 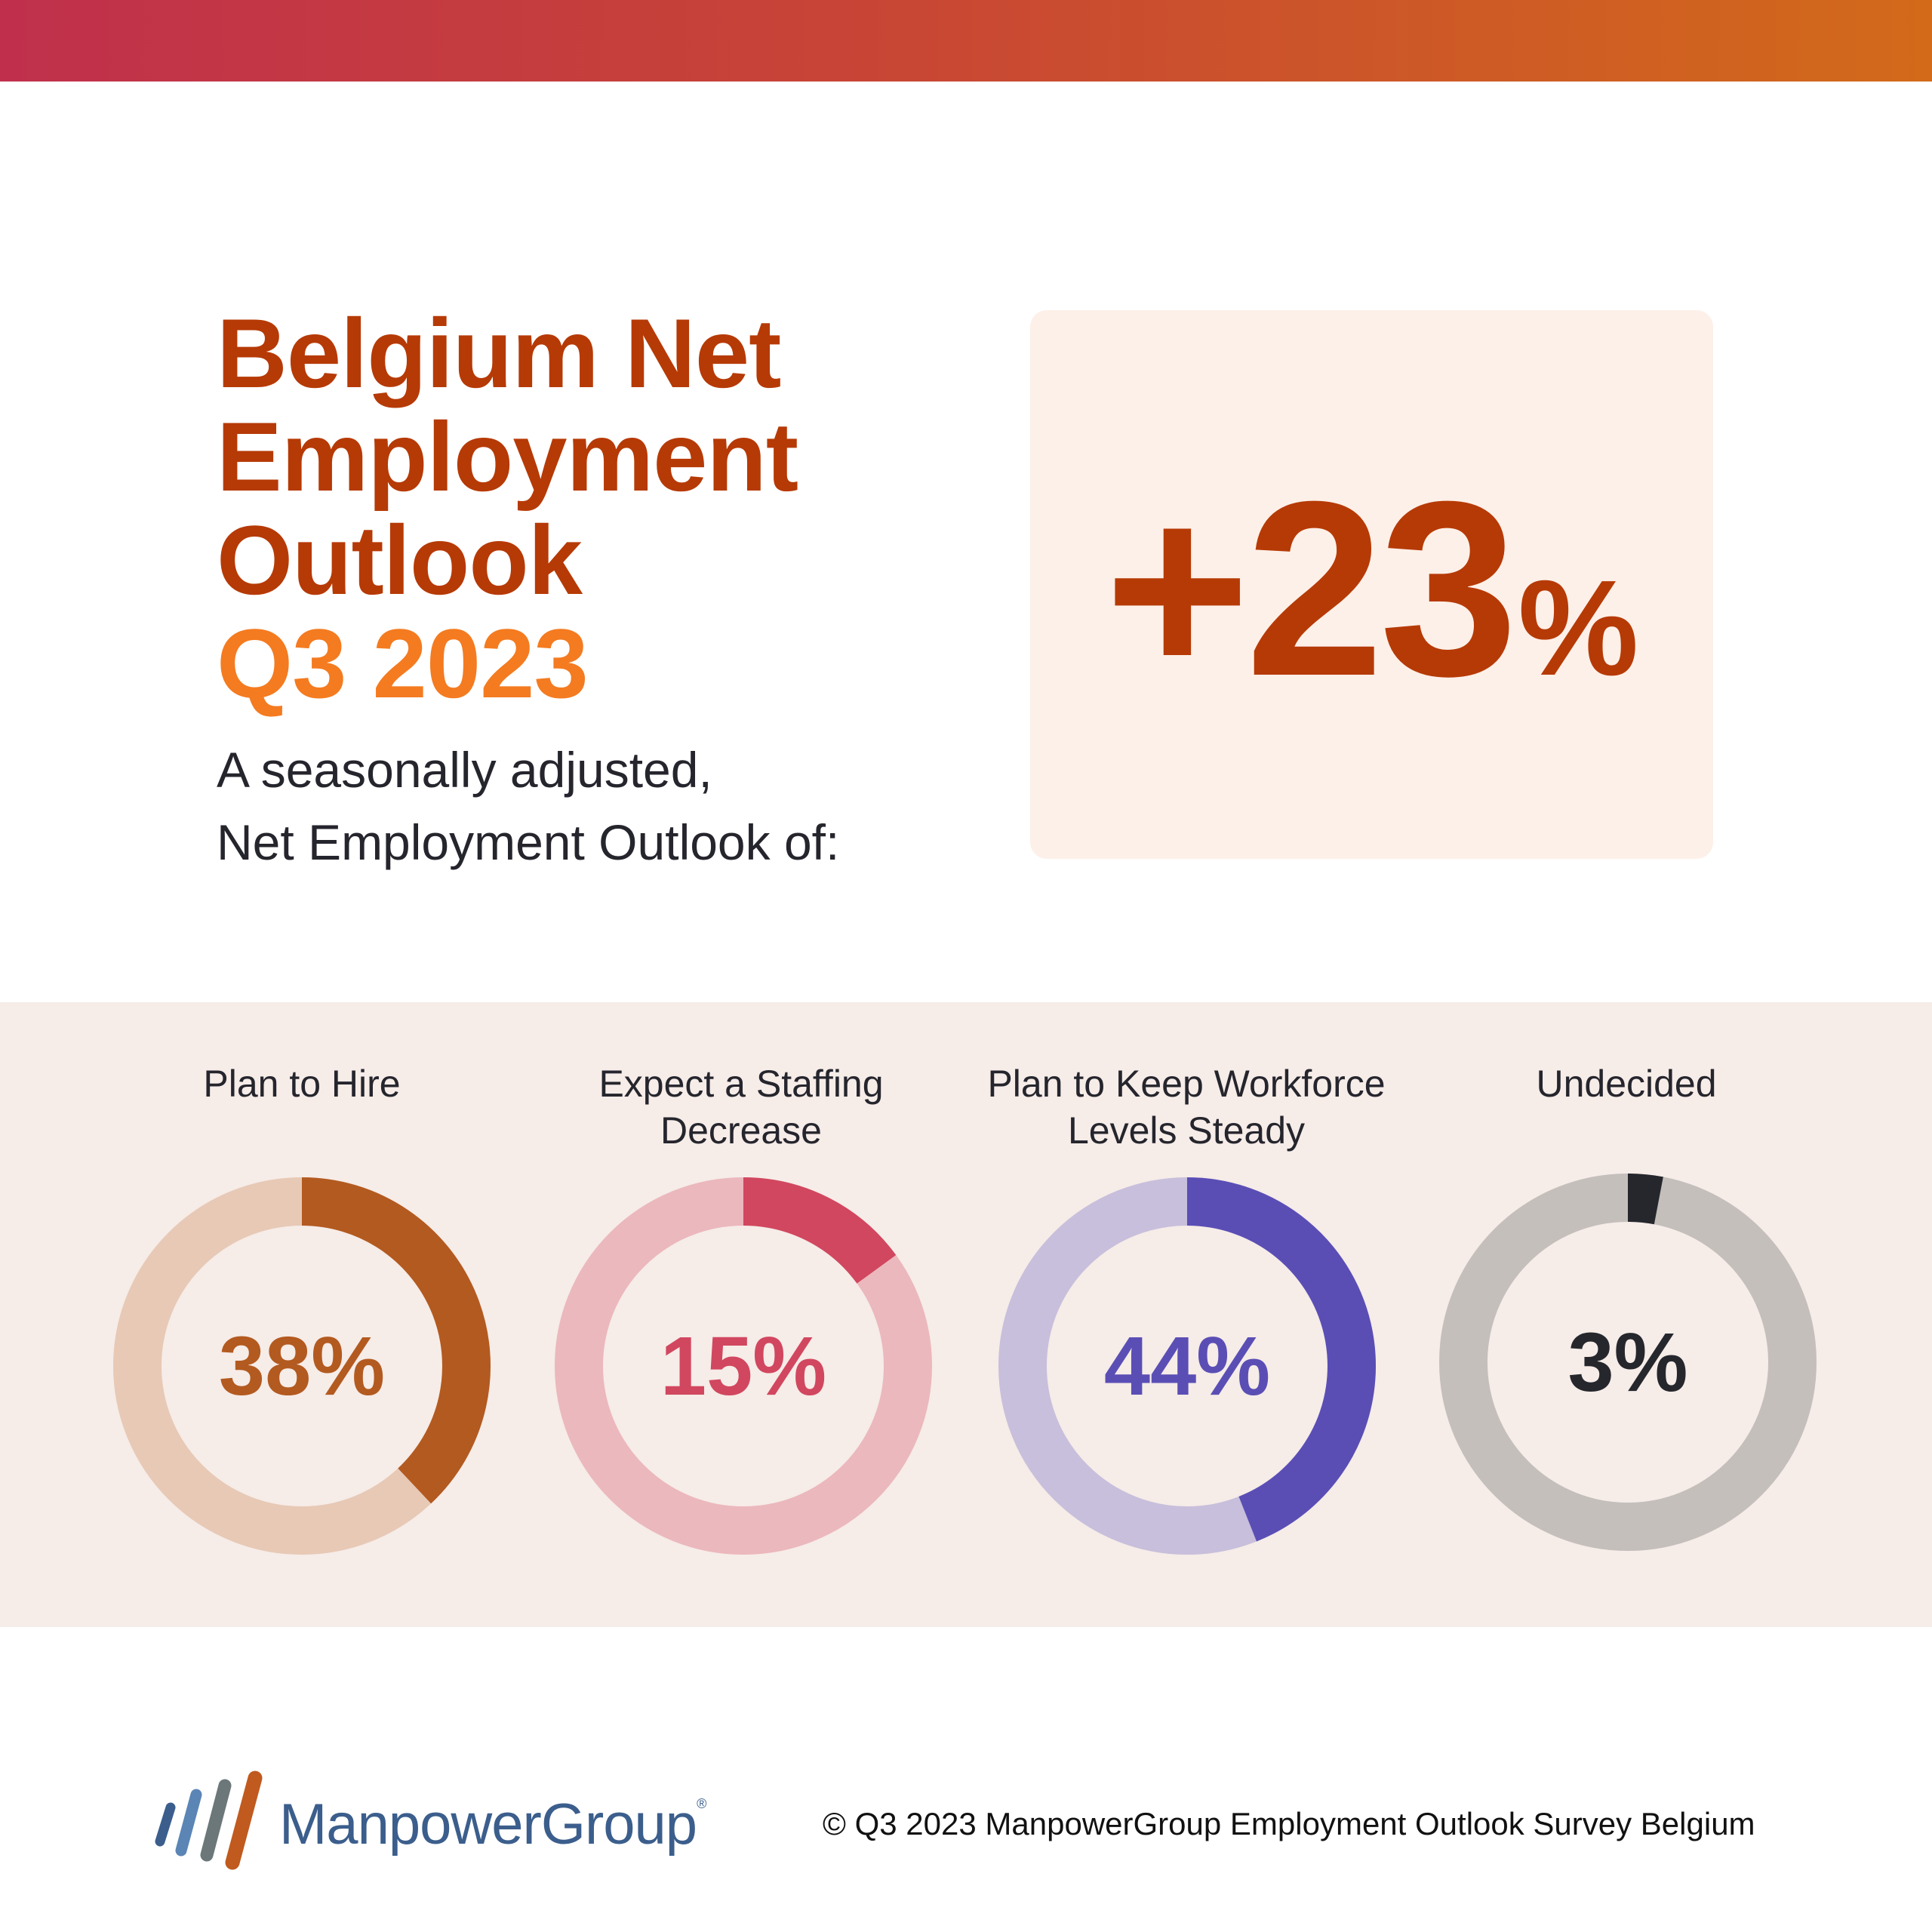 What do you see at coordinates (403, 663) in the screenshot?
I see `survey-period: Q3 2023` at bounding box center [403, 663].